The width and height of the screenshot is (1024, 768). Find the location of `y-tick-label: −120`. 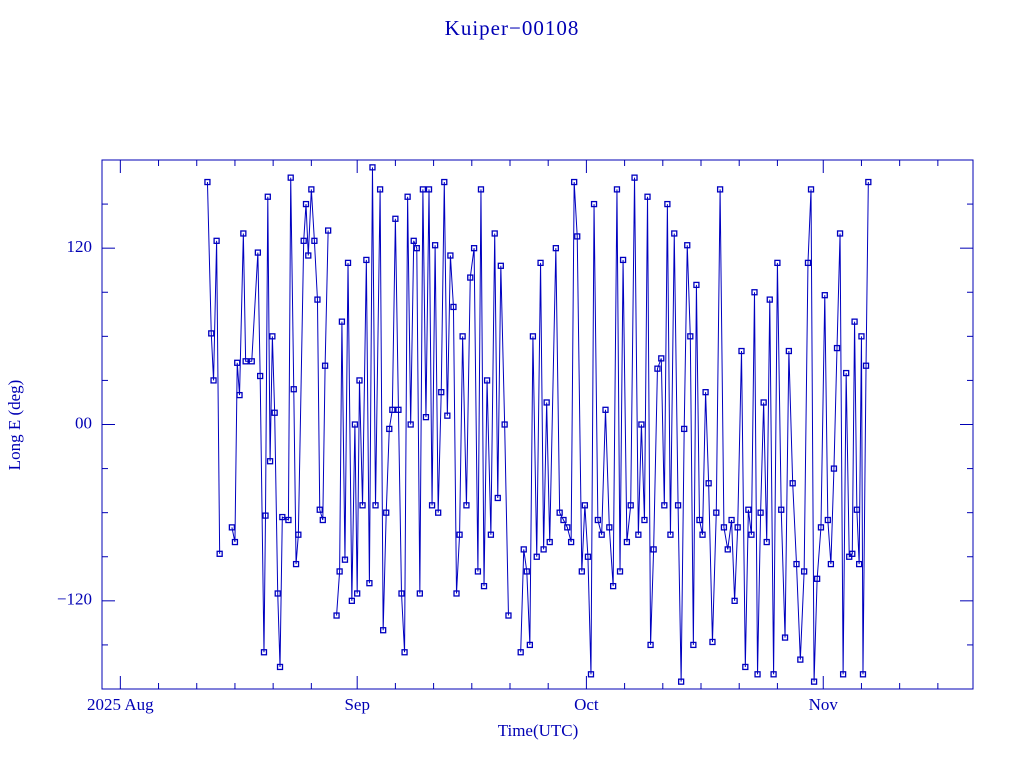

y-tick-label: −120 is located at coordinates (74, 599).